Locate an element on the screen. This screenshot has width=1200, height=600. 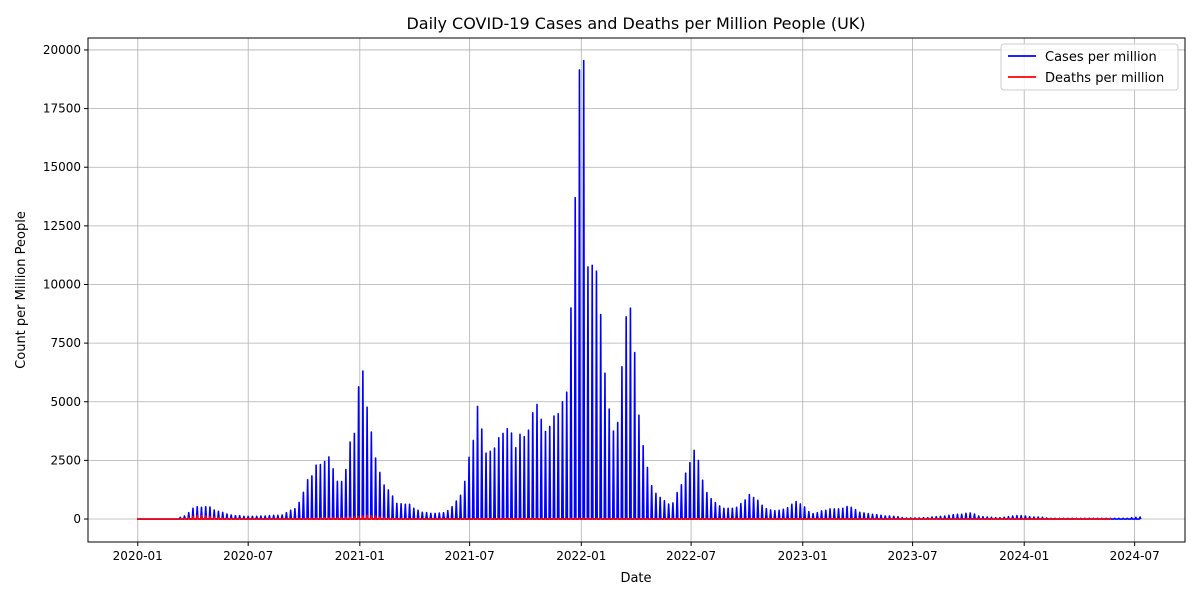
legend-label-cases: Cases per million is located at coordinates (1101, 57).